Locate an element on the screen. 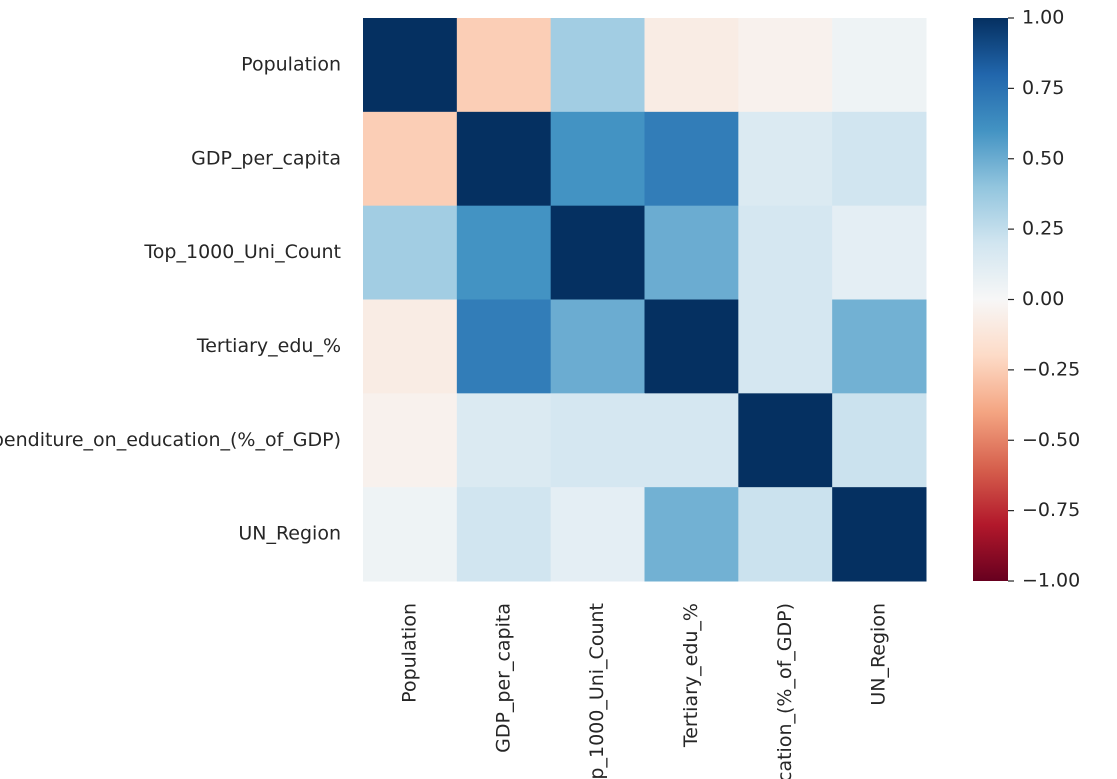 The image size is (1117, 779). y-tick-label: Tertiary_edu_% is located at coordinates (268, 346).